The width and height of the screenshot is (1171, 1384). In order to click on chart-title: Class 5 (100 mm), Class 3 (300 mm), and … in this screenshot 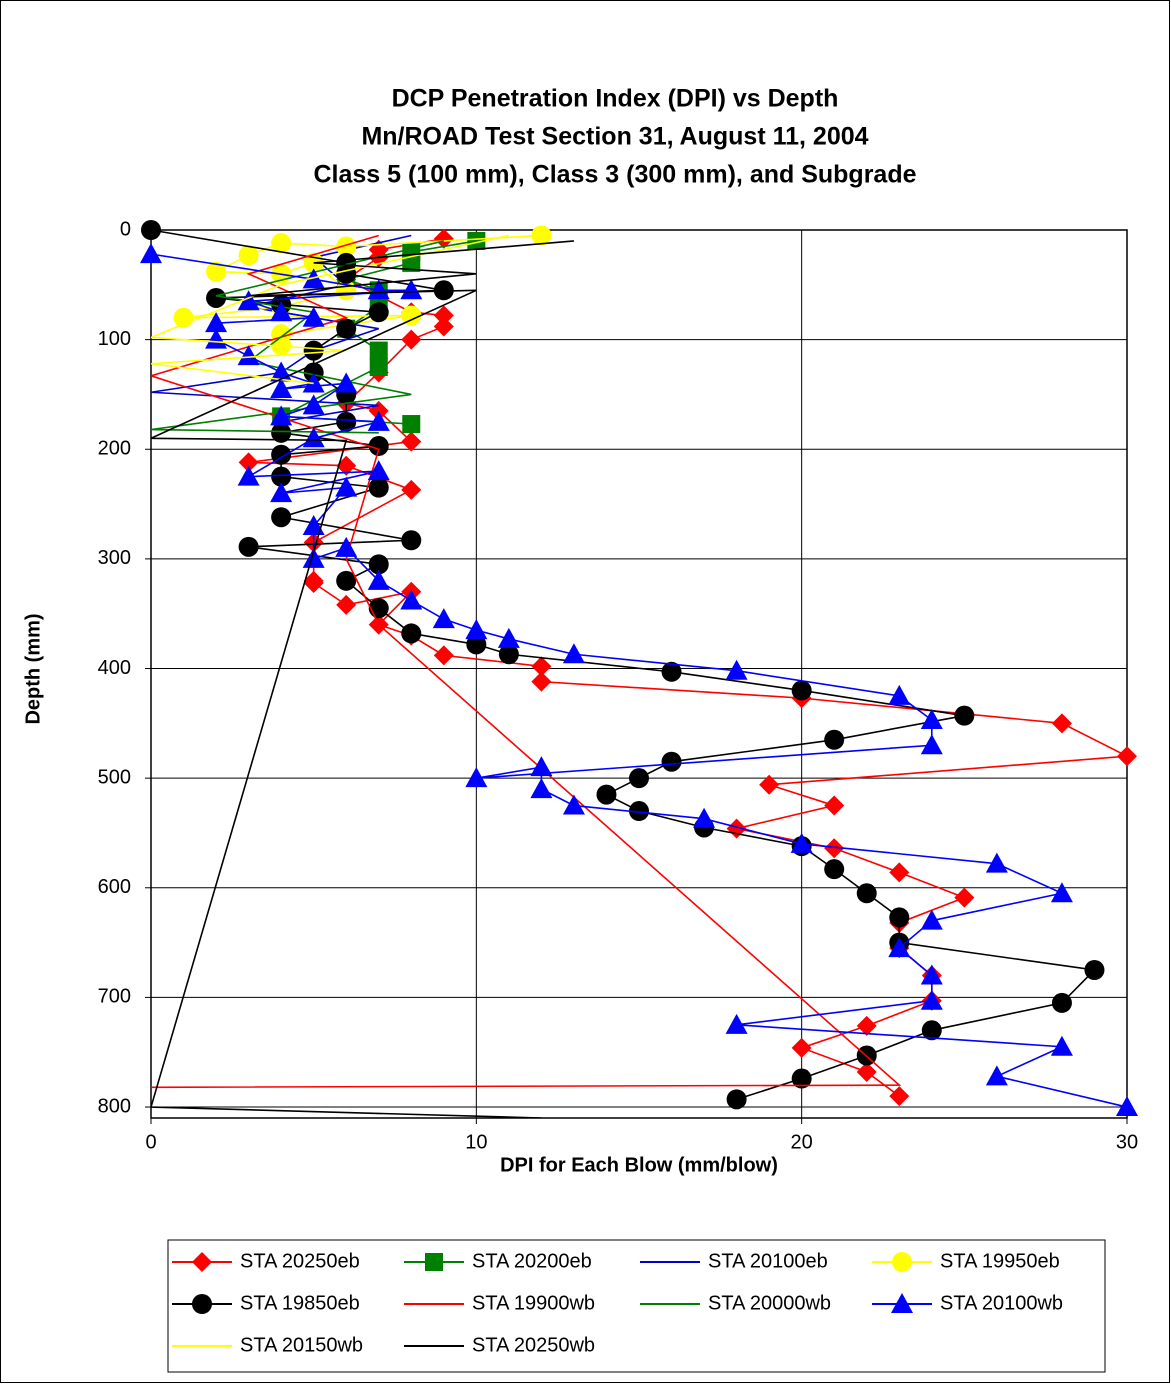, I will do `click(614, 175)`.